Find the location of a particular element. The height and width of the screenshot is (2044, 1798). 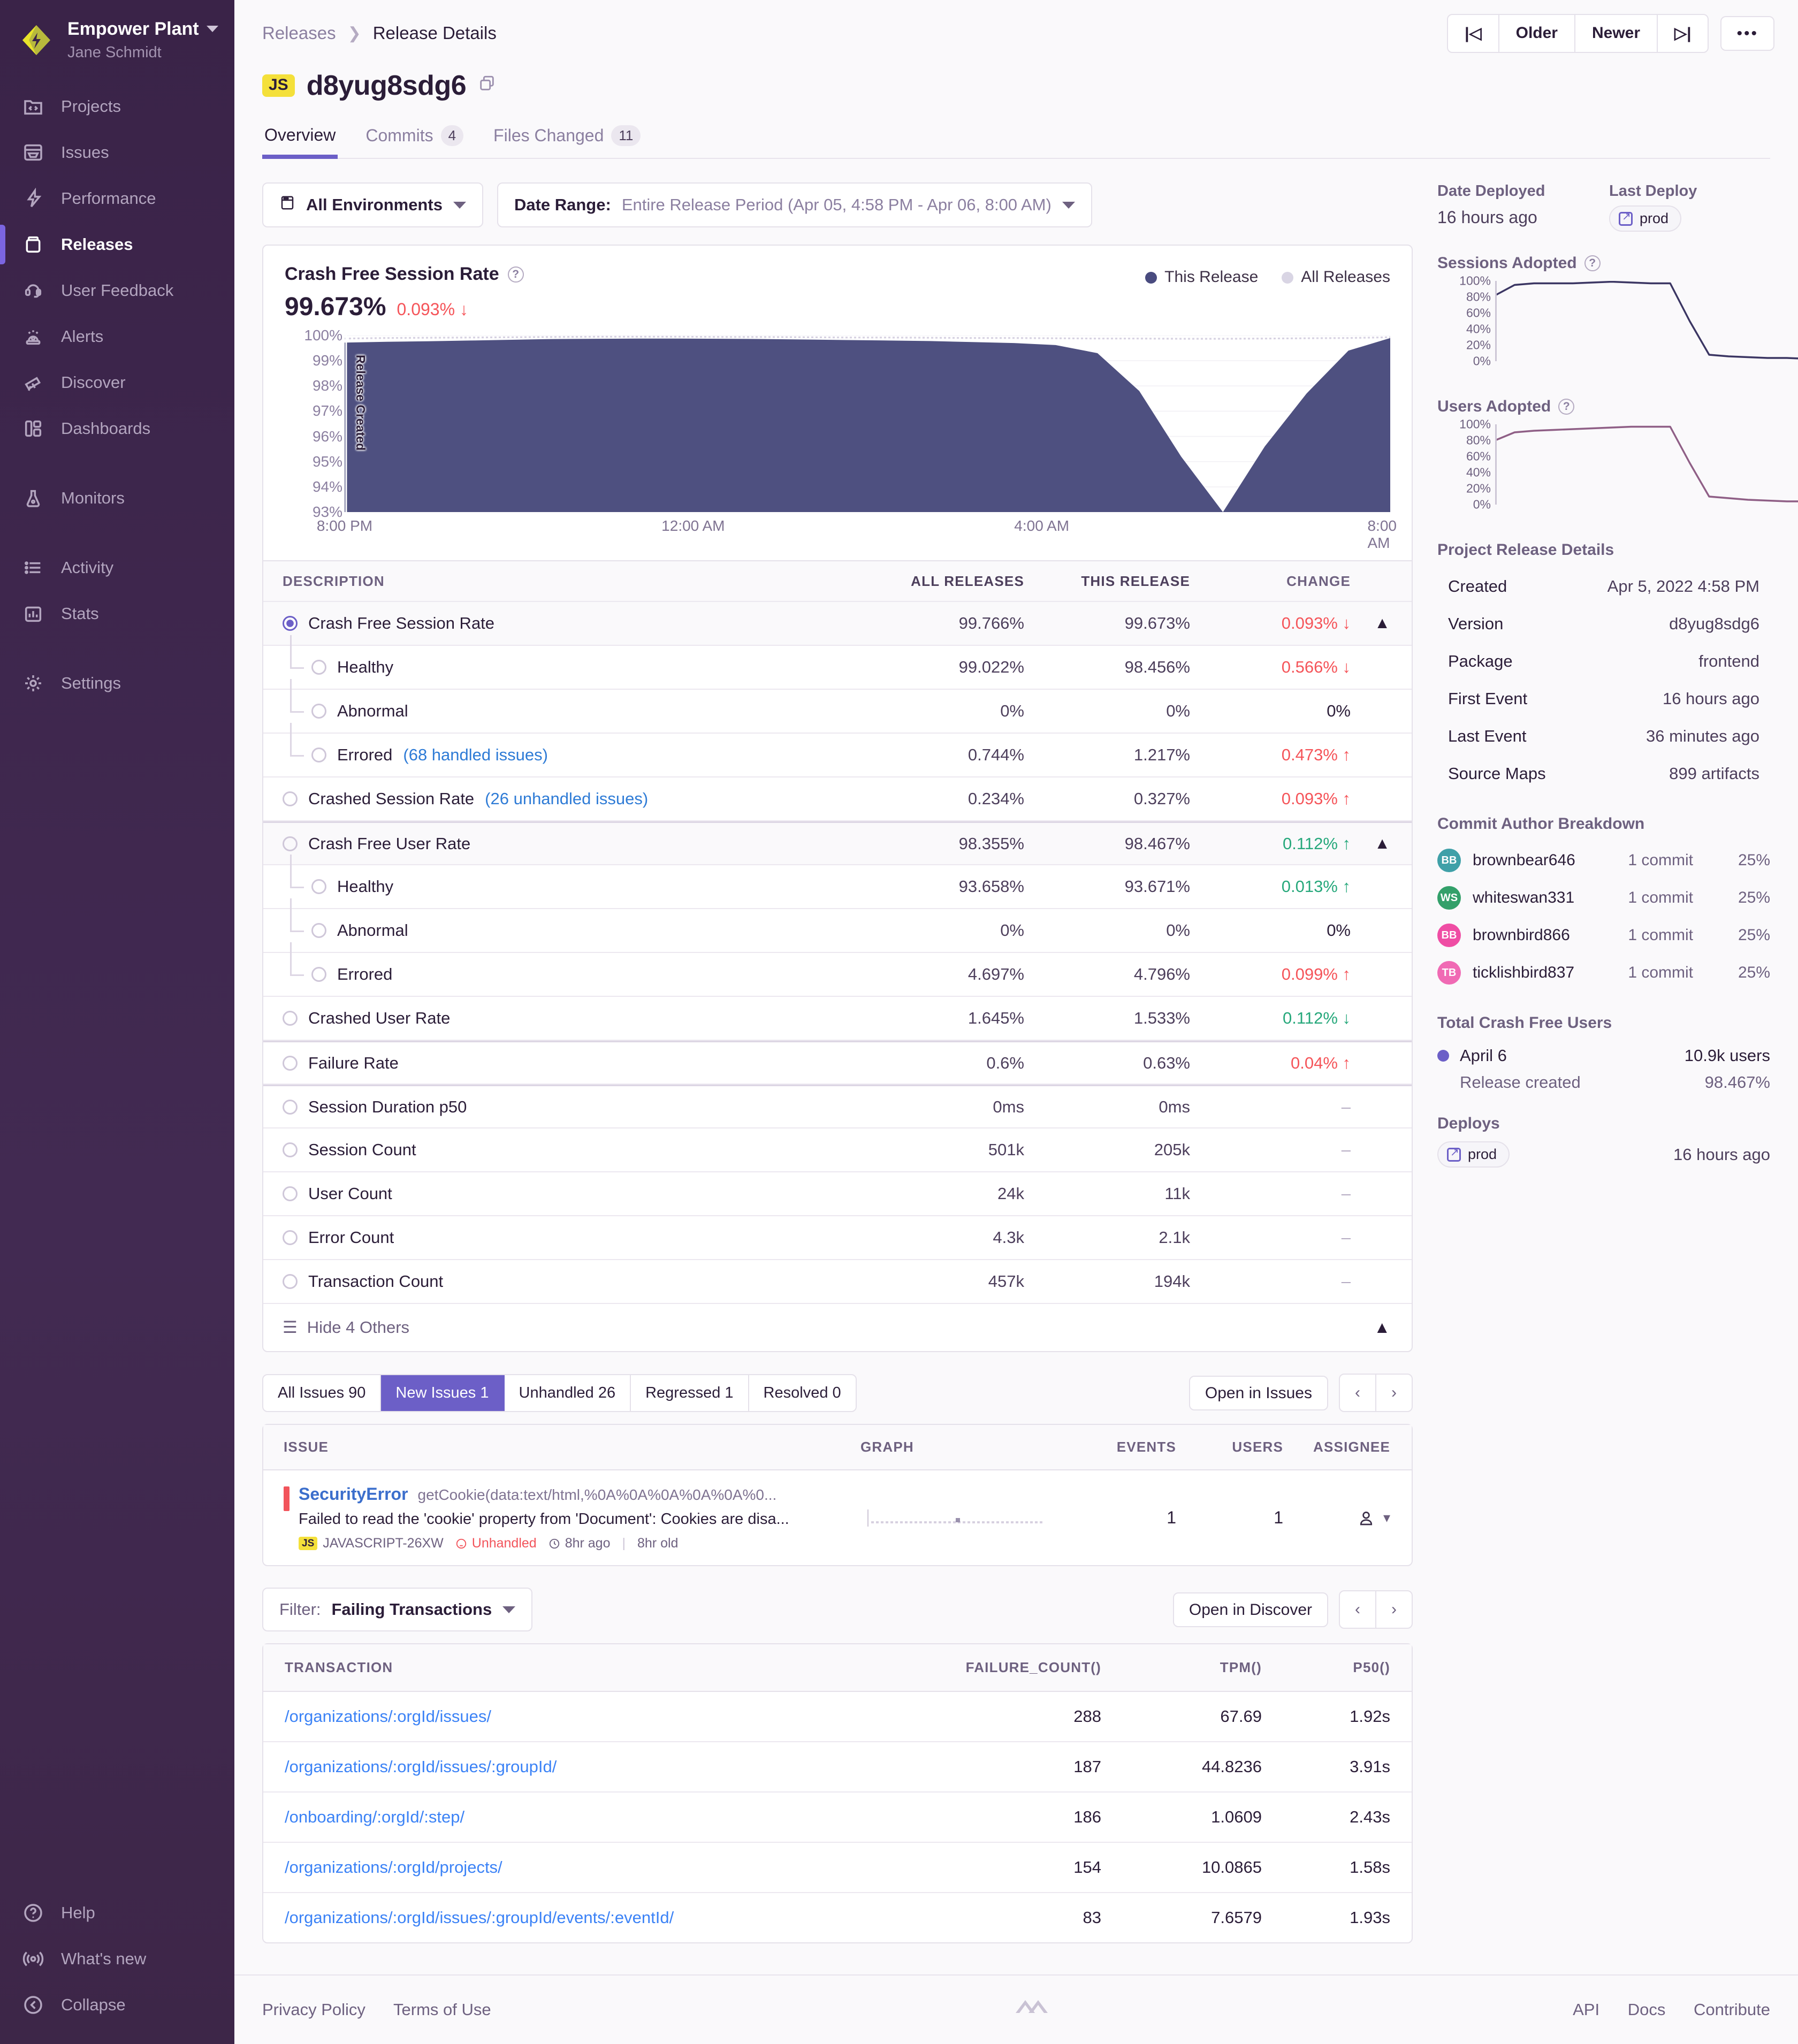

chevron-down-icon is located at coordinates (212, 29).